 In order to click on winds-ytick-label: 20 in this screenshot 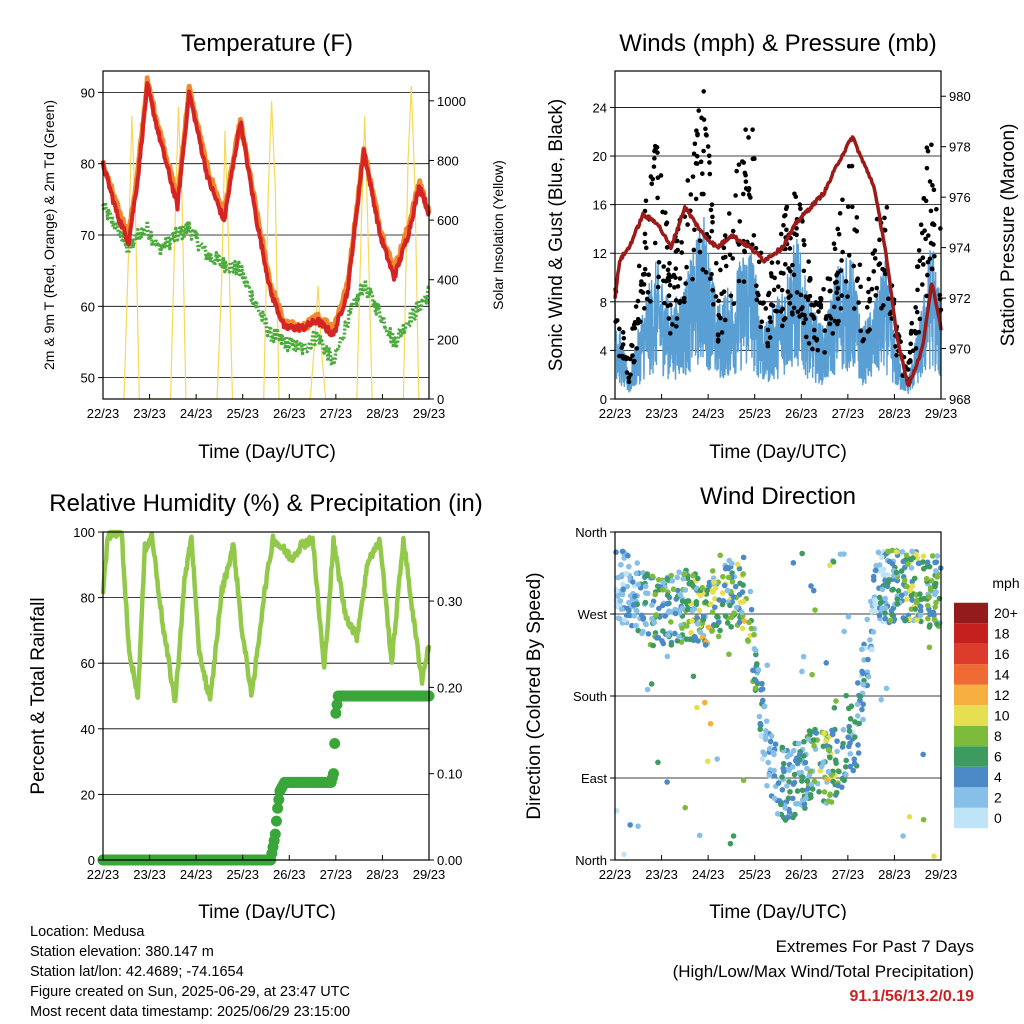, I will do `click(600, 156)`.